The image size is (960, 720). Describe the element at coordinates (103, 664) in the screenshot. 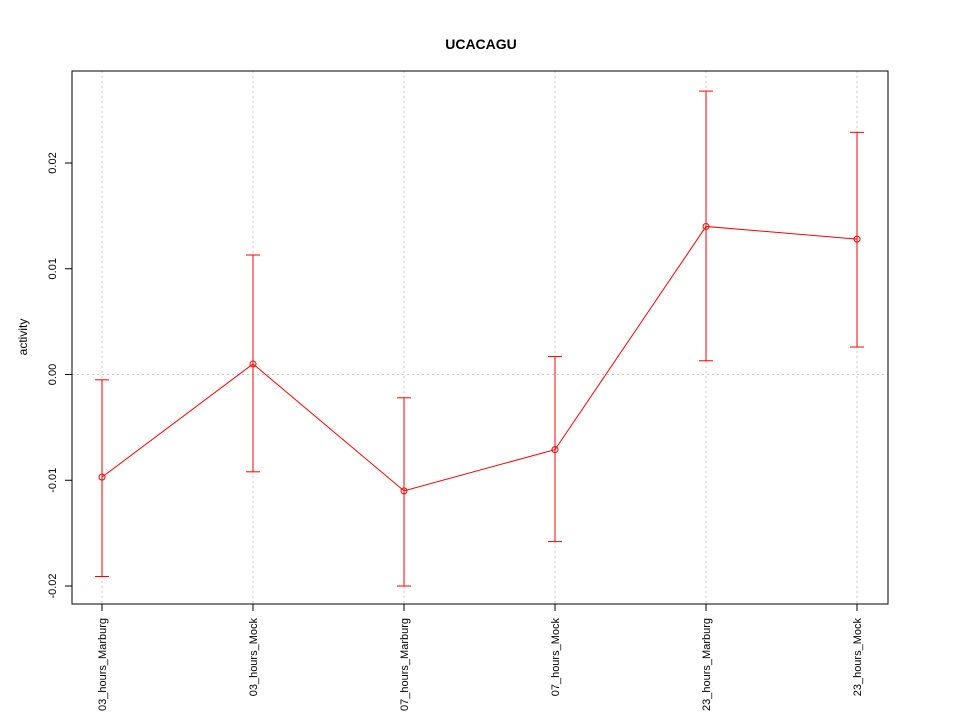

I see `x-tick-label: 03_hours_Marburg` at that location.